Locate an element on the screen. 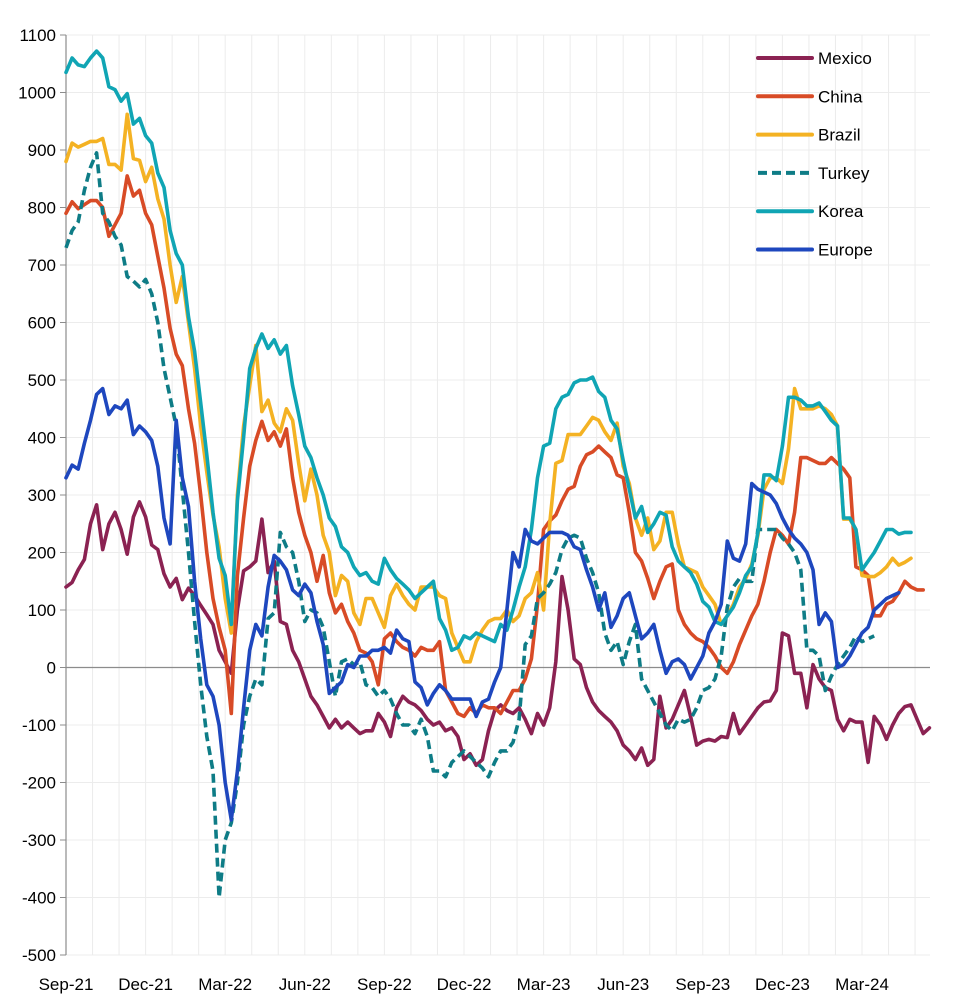 The width and height of the screenshot is (958, 1006). legend-label: Turkey is located at coordinates (844, 173).